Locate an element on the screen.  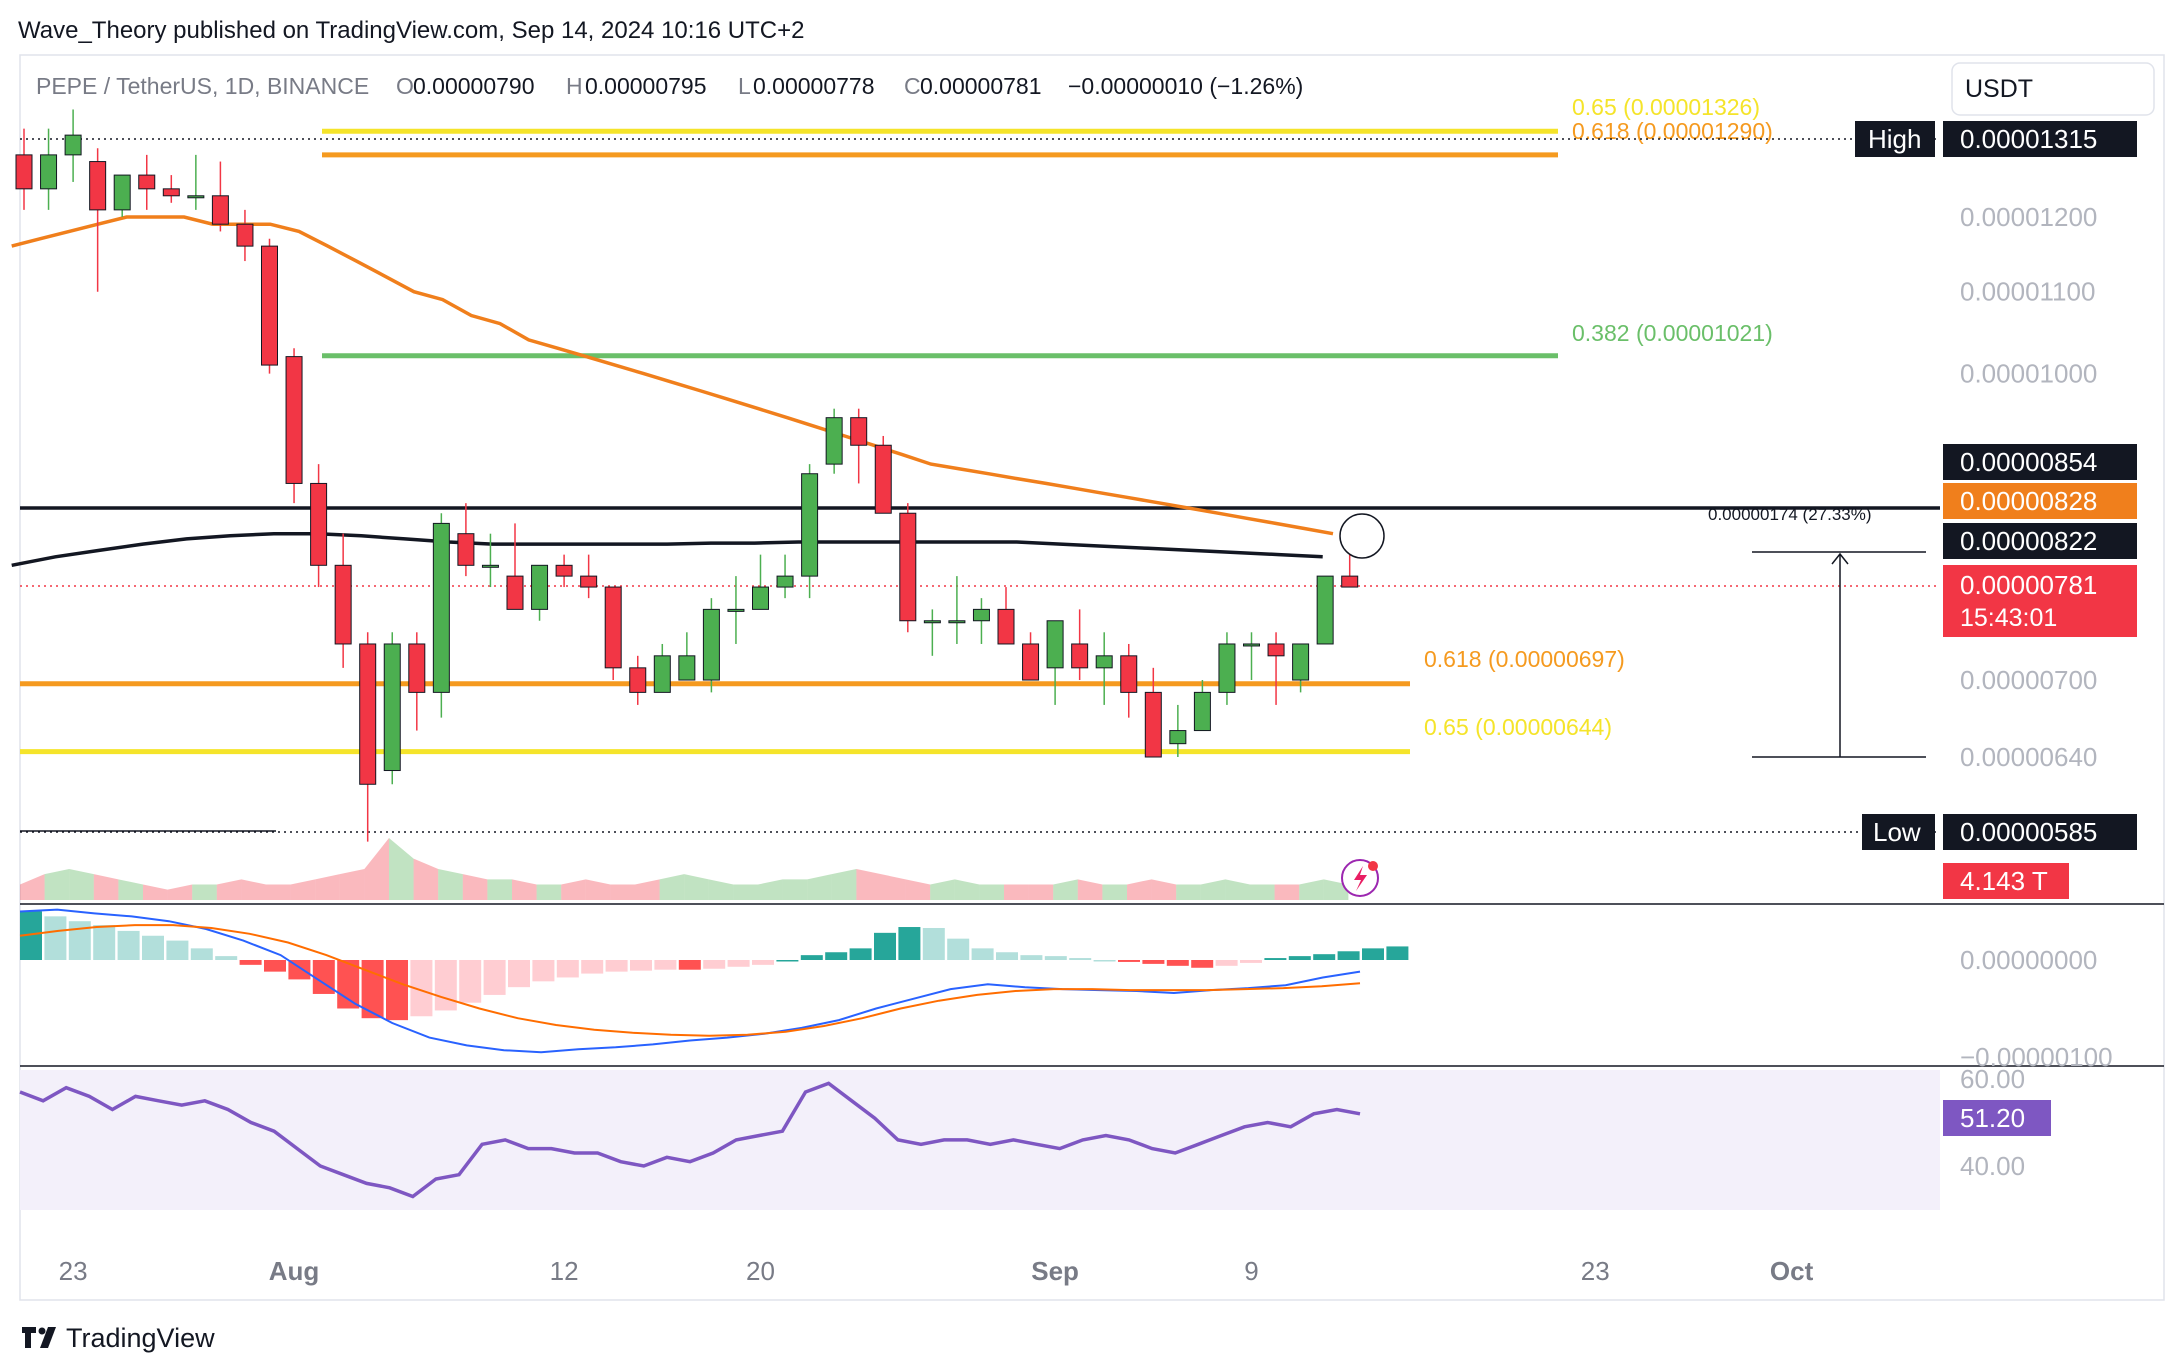
currency-button-label: USDT is located at coordinates (1999, 89).